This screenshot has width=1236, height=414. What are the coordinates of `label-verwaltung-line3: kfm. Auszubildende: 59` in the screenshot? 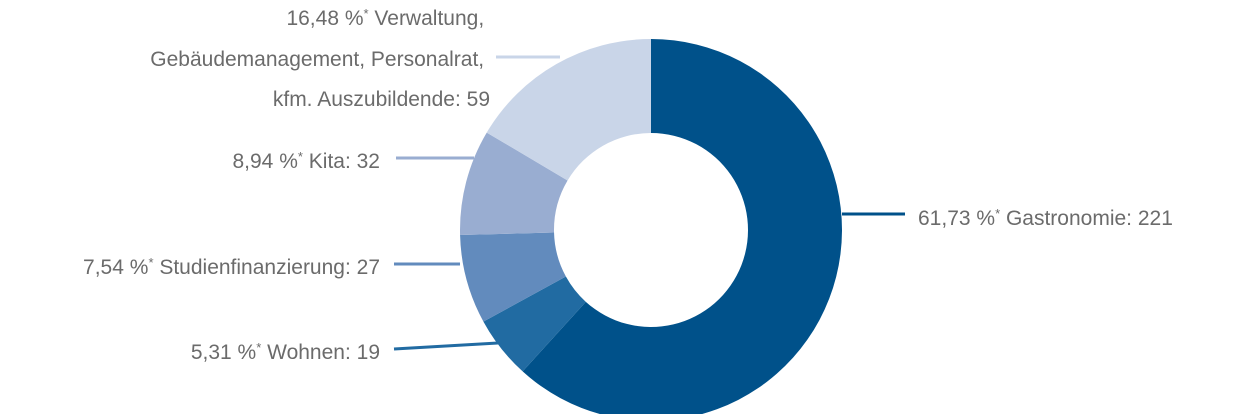 It's located at (381, 99).